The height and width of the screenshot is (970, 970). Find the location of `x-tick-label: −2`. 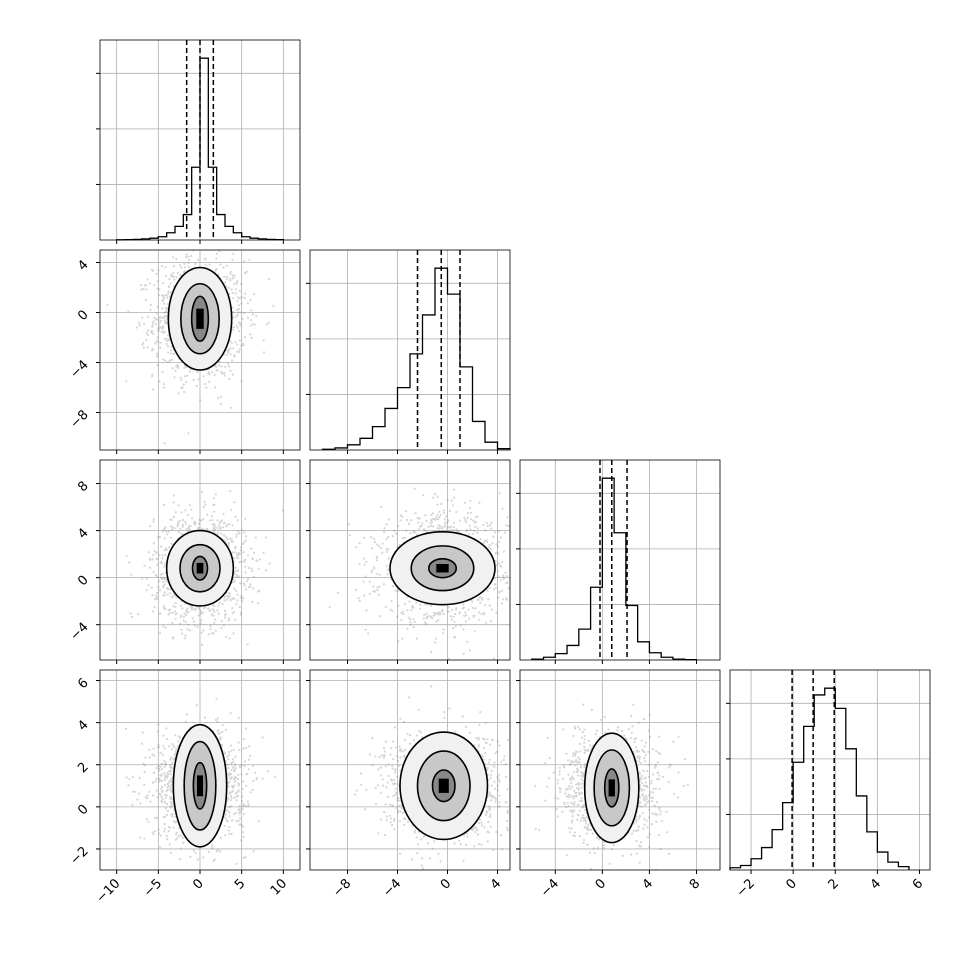

x-tick-label: −2 is located at coordinates (746, 888).